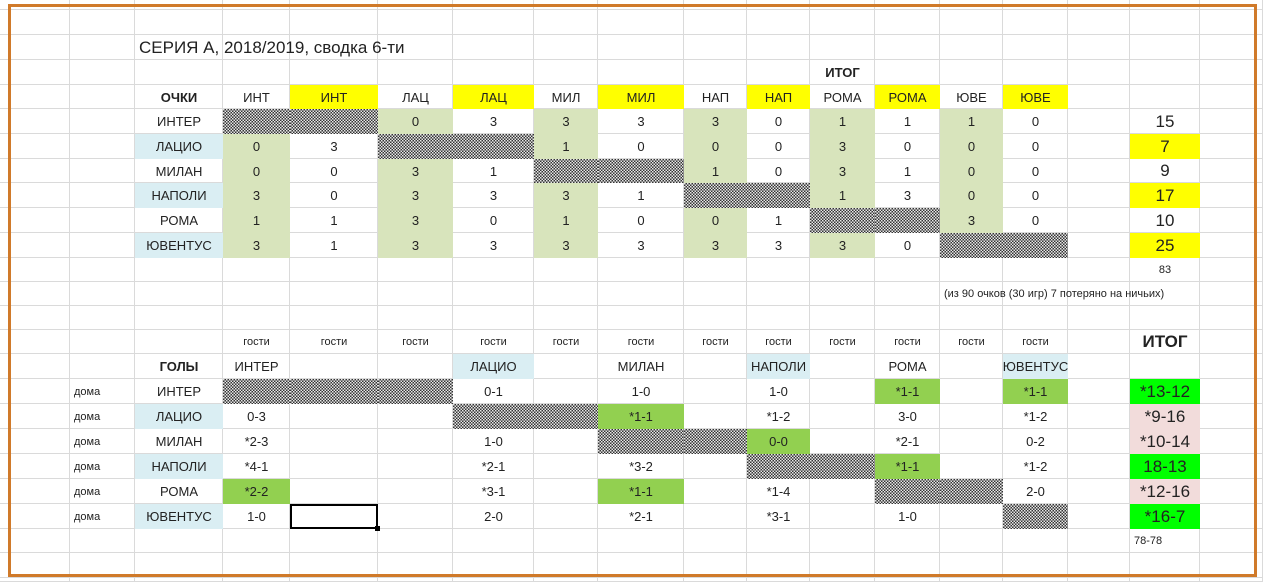 This screenshot has height=582, width=1263. I want to click on goals-score-cell: 0-1, so click(493, 391).